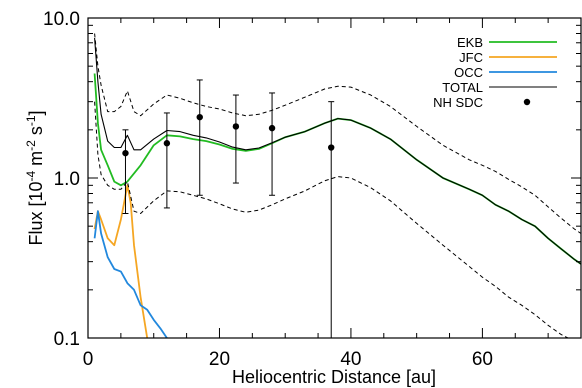 This screenshot has width=582, height=388. I want to click on legend-swatch-dot, so click(527, 102).